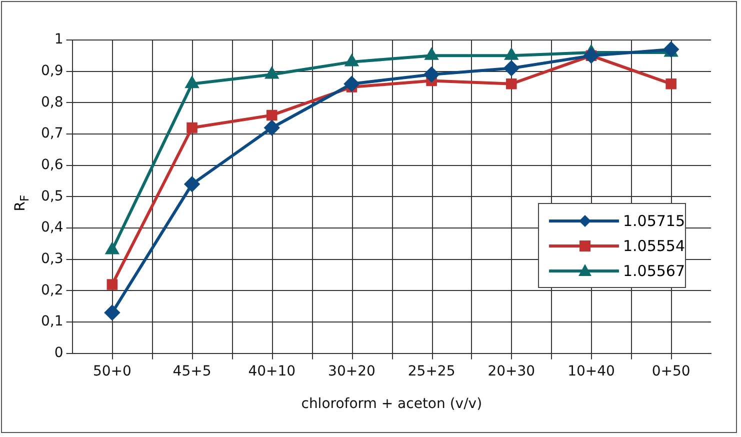 Image resolution: width=741 pixels, height=437 pixels. I want to click on legend-label: 1.05715, so click(653, 221).